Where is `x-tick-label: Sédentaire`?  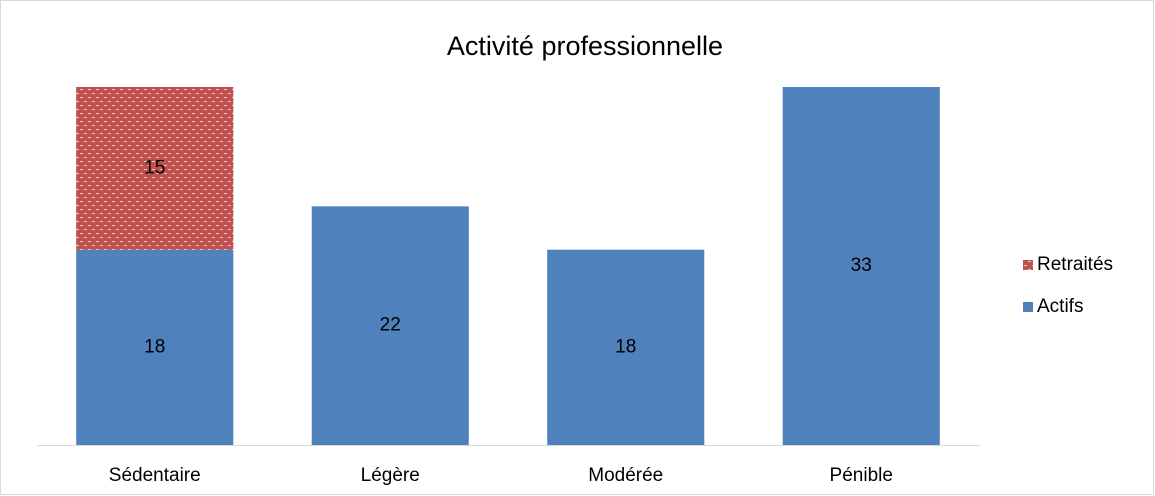
x-tick-label: Sédentaire is located at coordinates (155, 475).